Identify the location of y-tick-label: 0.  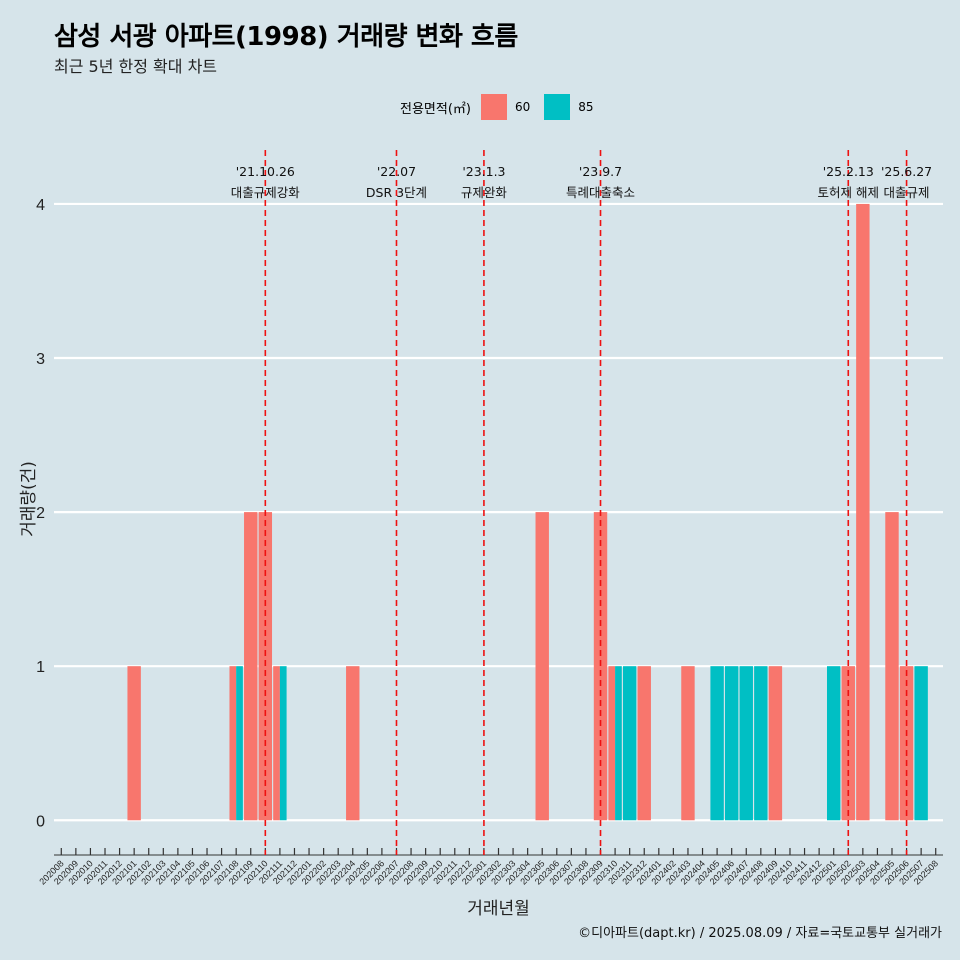
(40, 821).